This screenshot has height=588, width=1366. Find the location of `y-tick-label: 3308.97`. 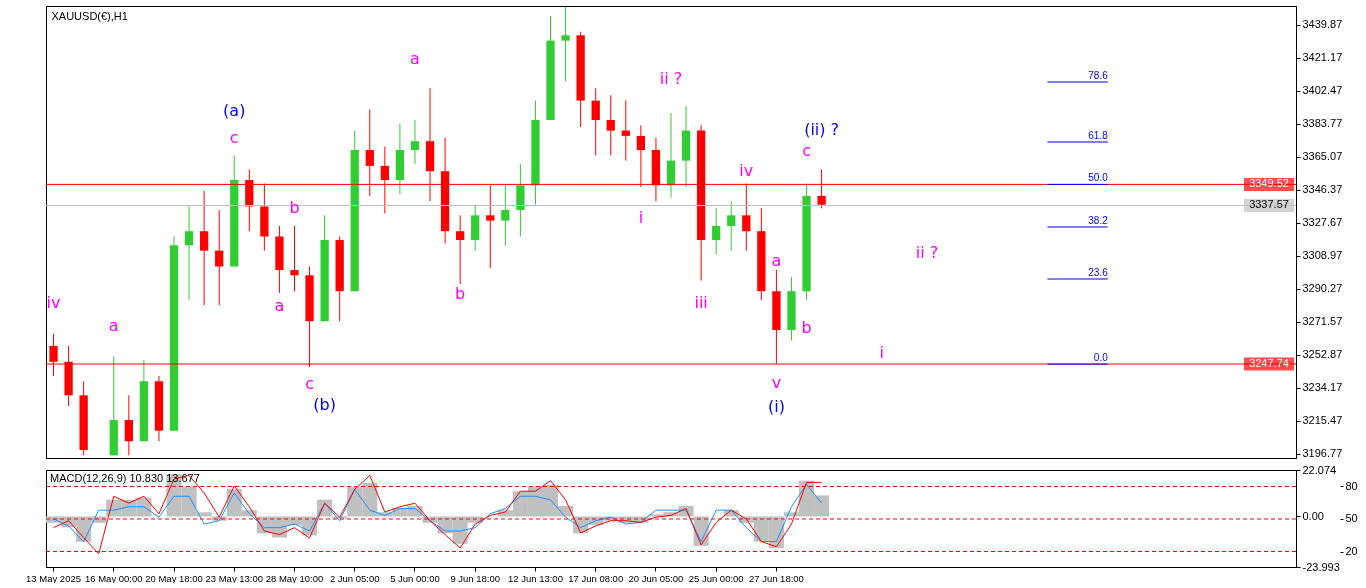

y-tick-label: 3308.97 is located at coordinates (1322, 255).